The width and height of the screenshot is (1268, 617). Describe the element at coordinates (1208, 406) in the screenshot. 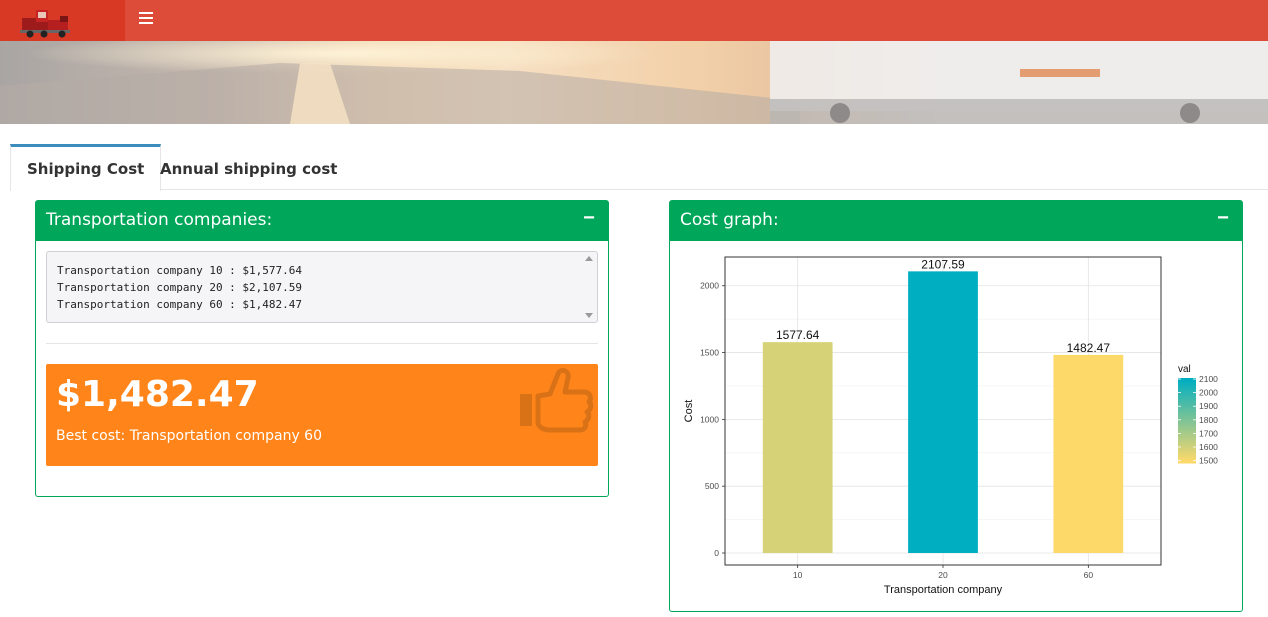

I see `legend-tick-label: 1900` at that location.